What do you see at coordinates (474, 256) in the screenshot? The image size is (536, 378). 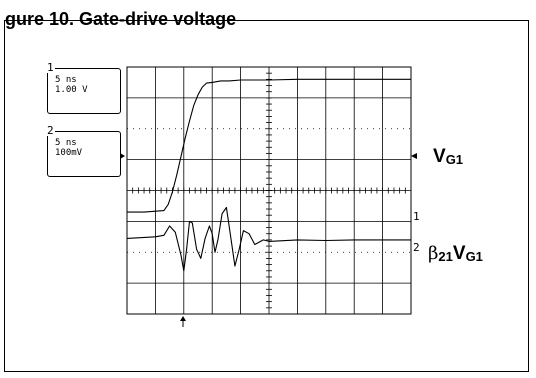 I see `beta-v-subscript: G1` at bounding box center [474, 256].